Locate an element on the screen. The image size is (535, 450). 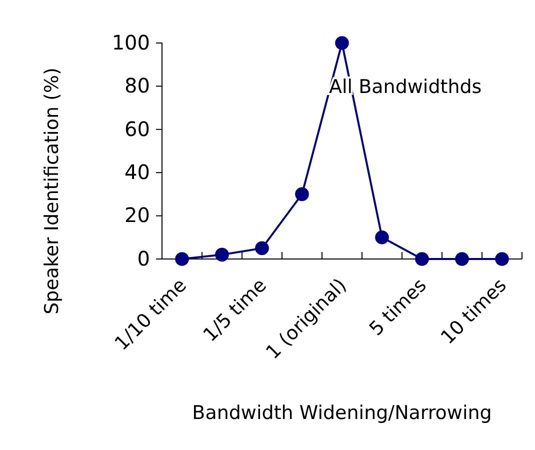
x-axis-title: Bandwidth Widening/Narrowing is located at coordinates (342, 413).